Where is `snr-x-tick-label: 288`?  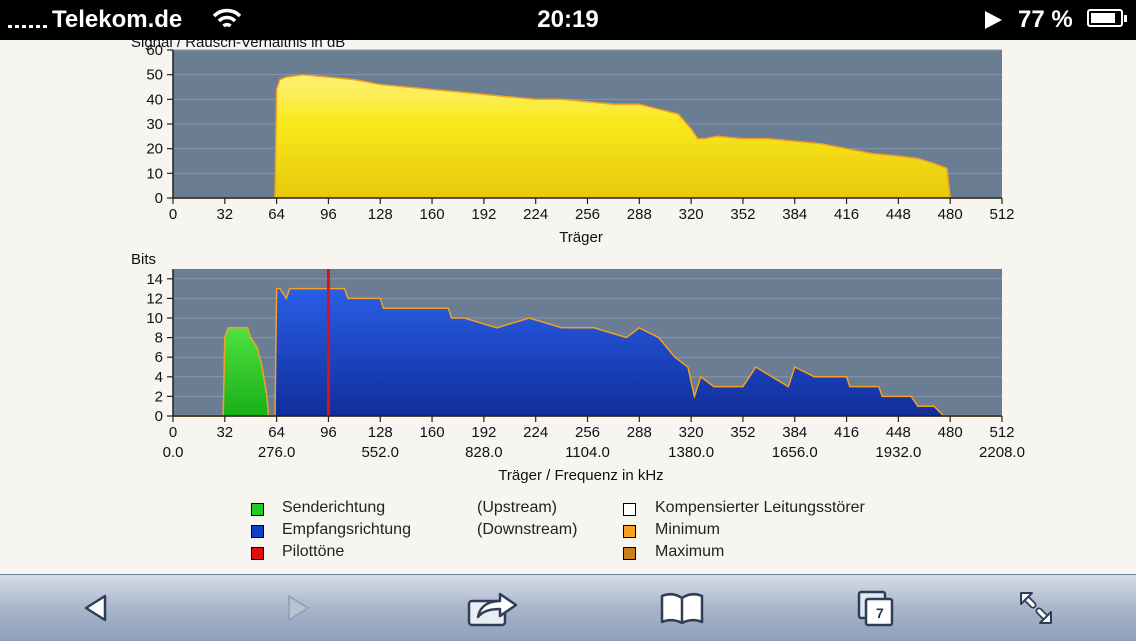
snr-x-tick-label: 288 is located at coordinates (639, 214).